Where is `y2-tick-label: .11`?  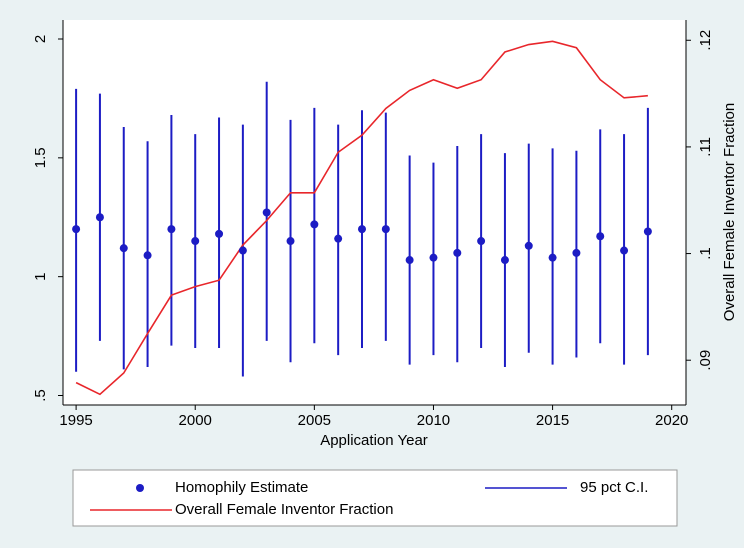 y2-tick-label: .11 is located at coordinates (705, 147).